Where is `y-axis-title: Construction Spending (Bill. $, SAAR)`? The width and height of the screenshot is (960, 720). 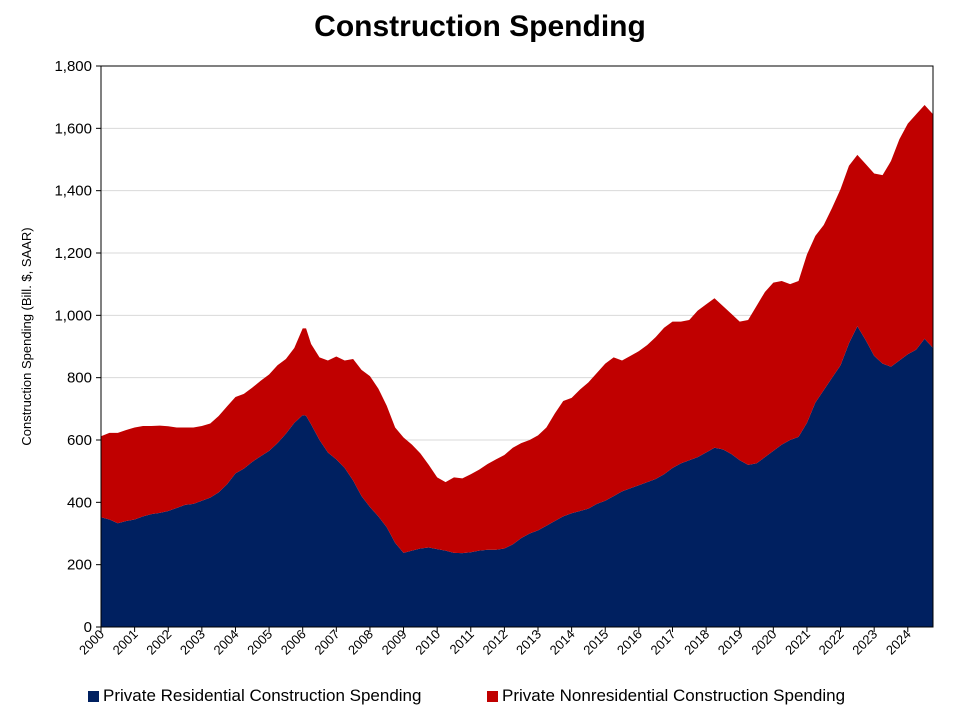
y-axis-title: Construction Spending (Bill. $, SAAR) is located at coordinates (26, 336).